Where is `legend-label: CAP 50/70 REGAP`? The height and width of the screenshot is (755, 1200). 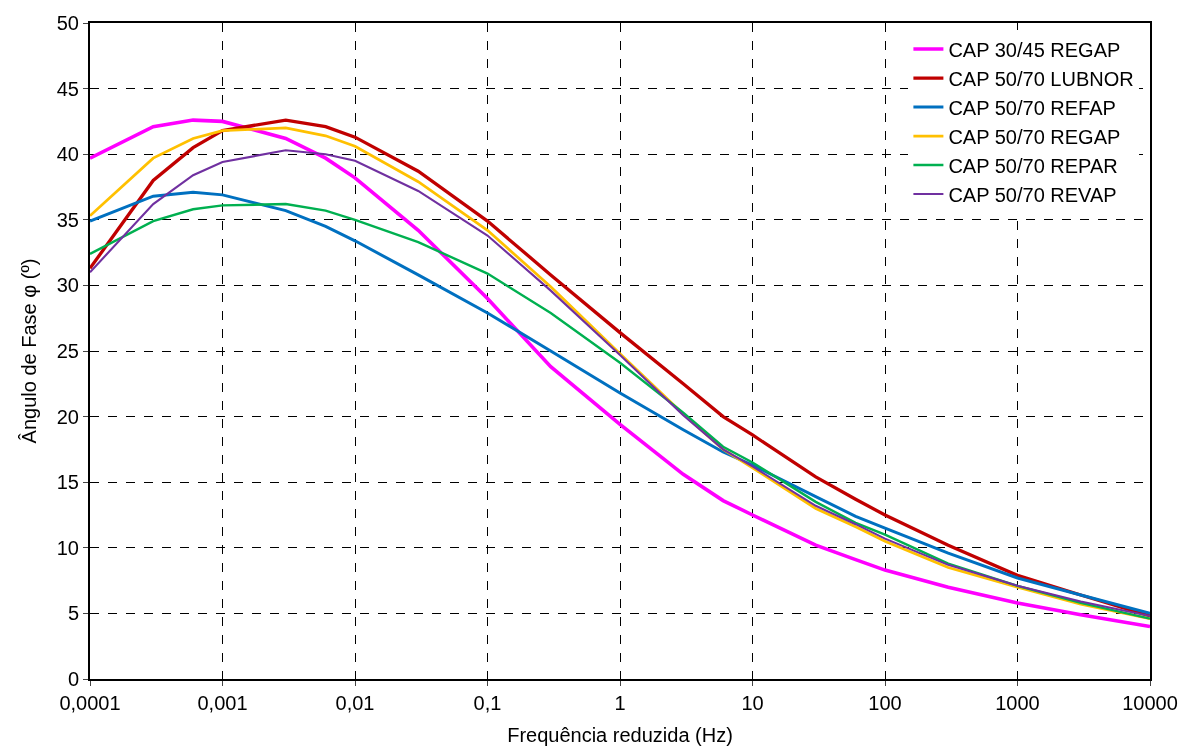
legend-label: CAP 50/70 REGAP is located at coordinates (1034, 136).